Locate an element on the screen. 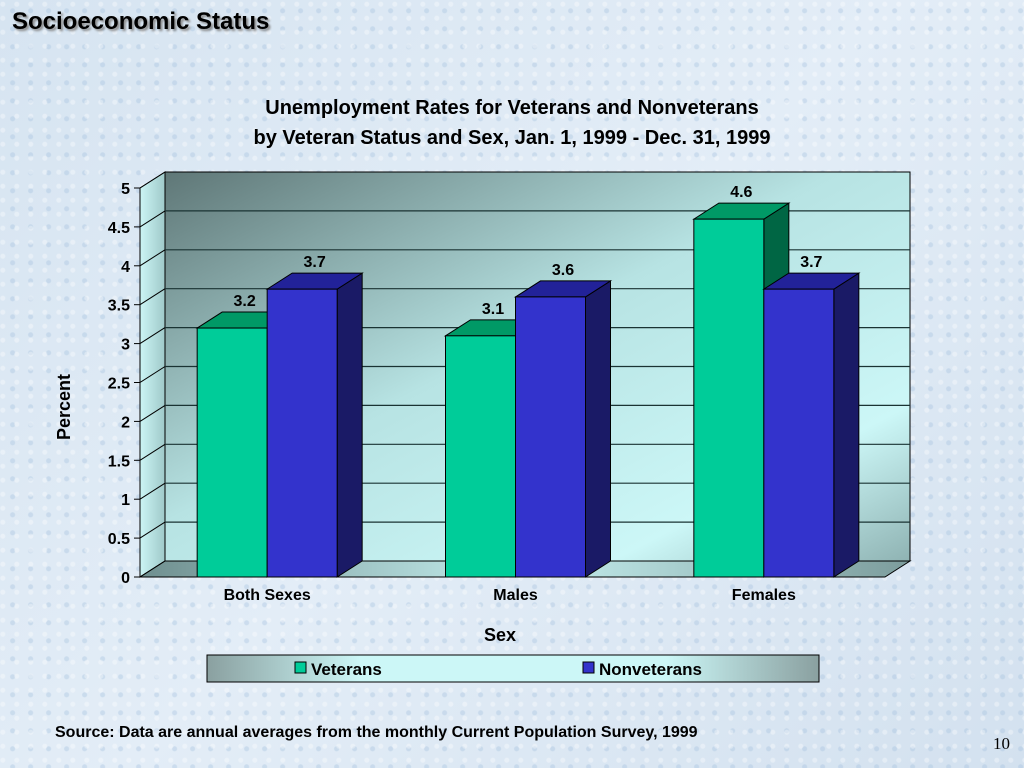 Image resolution: width=1024 pixels, height=768 pixels. data-label: 3.1 is located at coordinates (493, 309).